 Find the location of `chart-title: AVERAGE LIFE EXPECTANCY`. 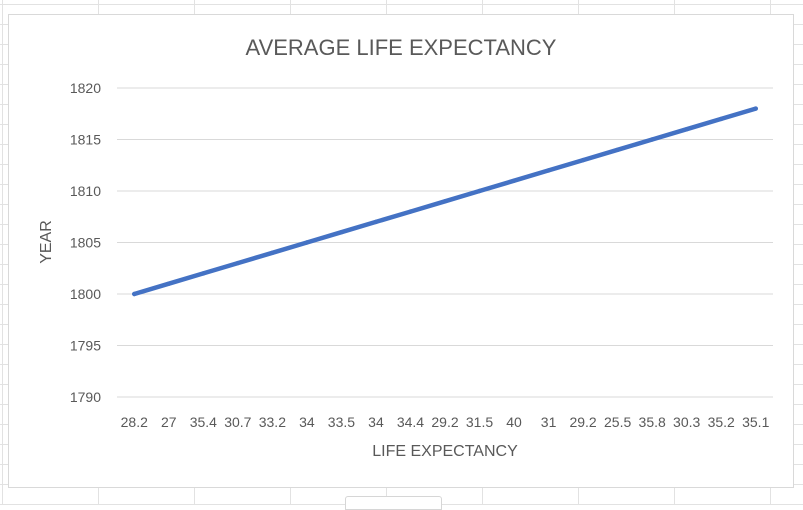

chart-title: AVERAGE LIFE EXPECTANCY is located at coordinates (401, 47).